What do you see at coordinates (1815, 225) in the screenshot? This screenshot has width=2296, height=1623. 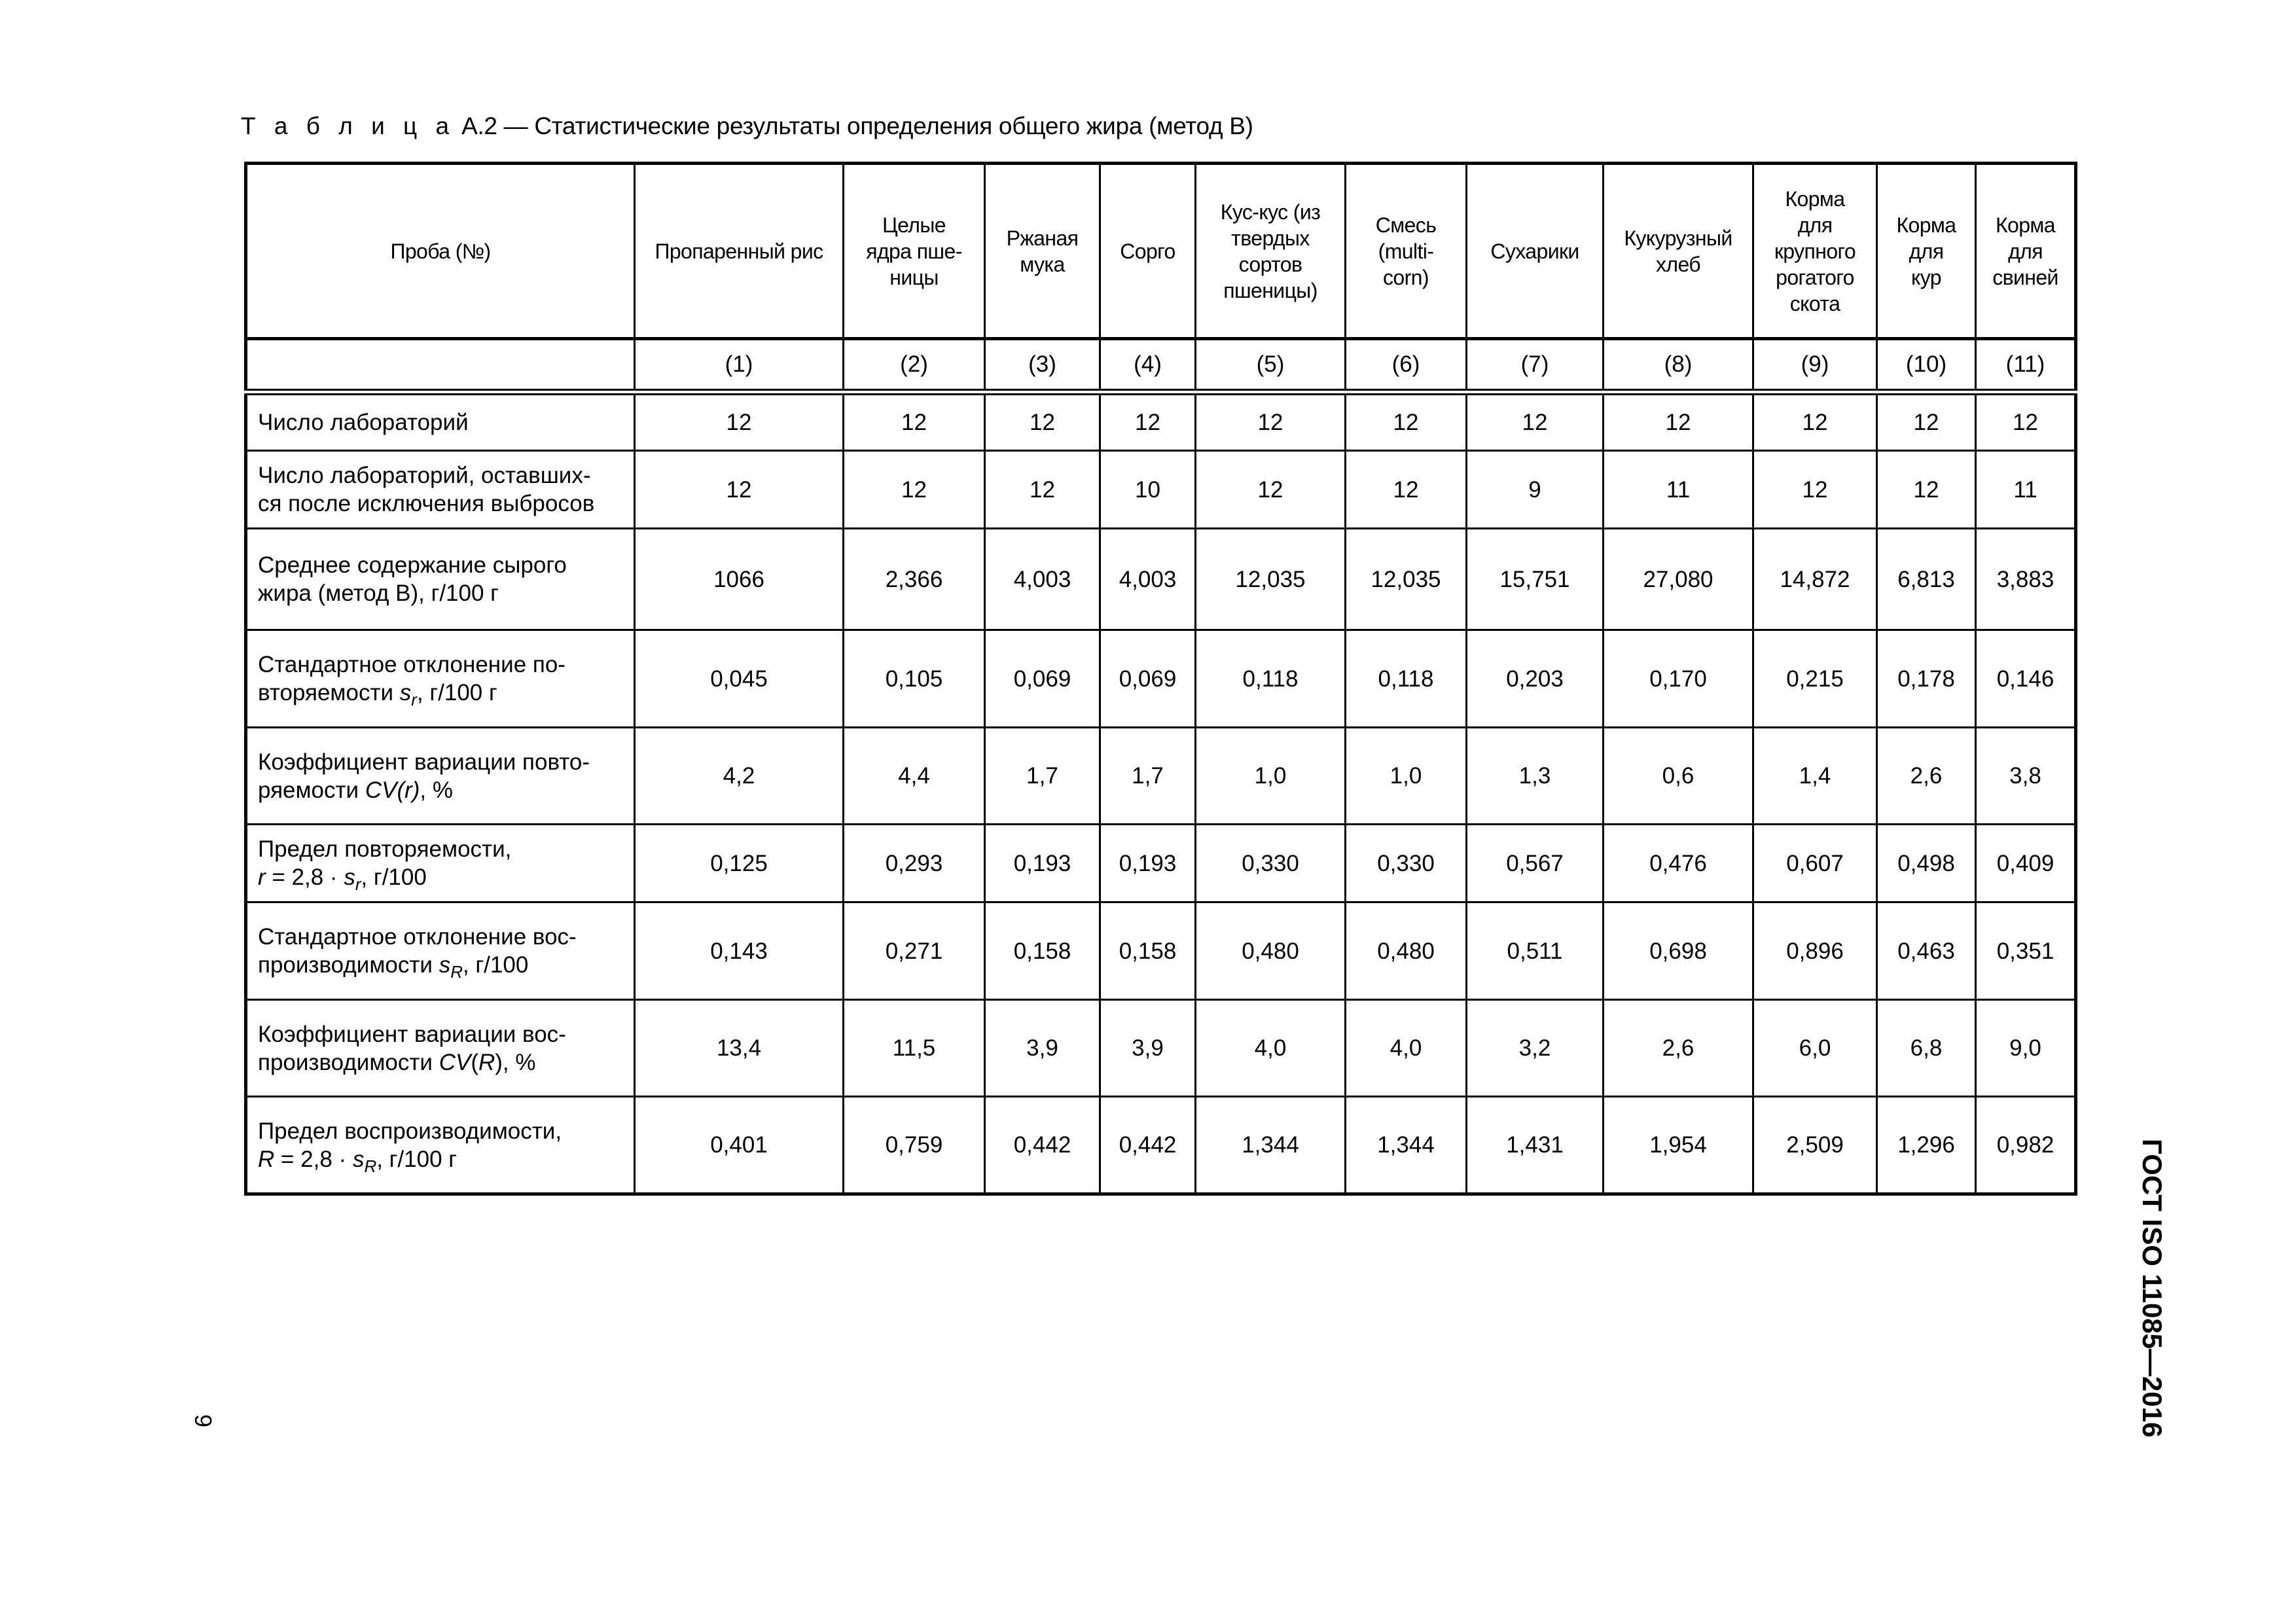 I see `column-header-line: для` at bounding box center [1815, 225].